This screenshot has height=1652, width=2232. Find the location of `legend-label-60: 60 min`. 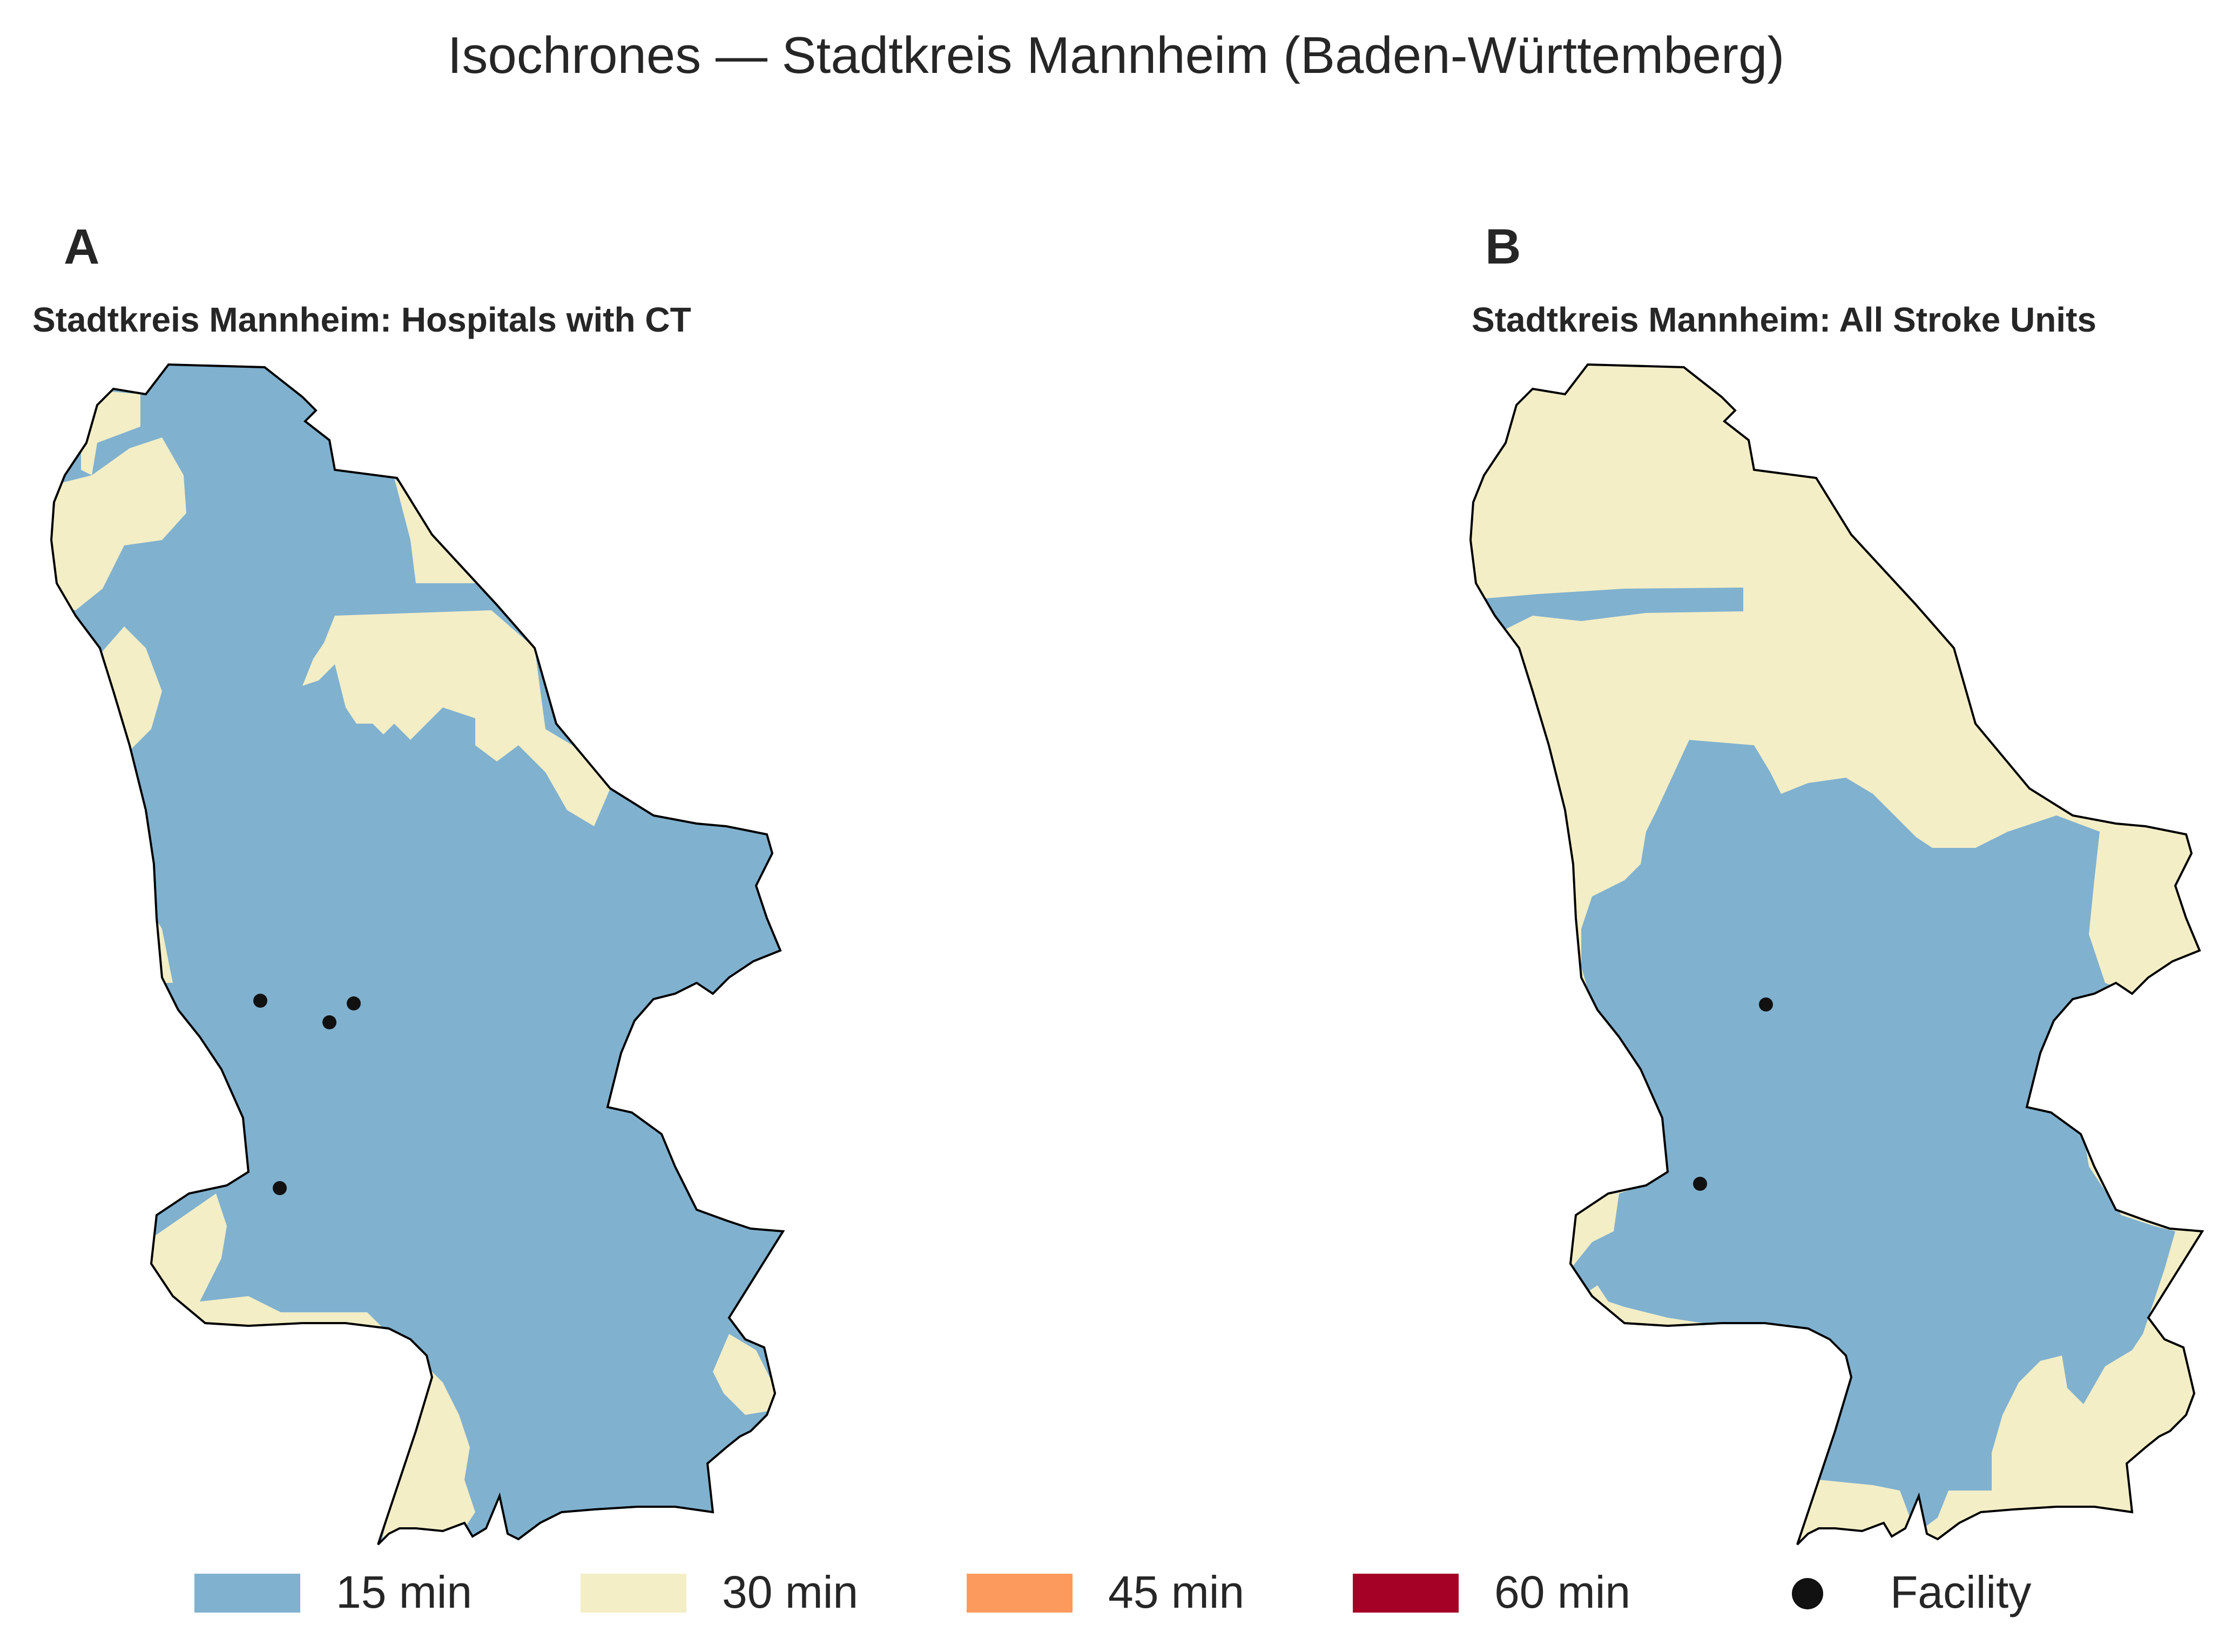

legend-label-60: 60 min is located at coordinates (1562, 1592).